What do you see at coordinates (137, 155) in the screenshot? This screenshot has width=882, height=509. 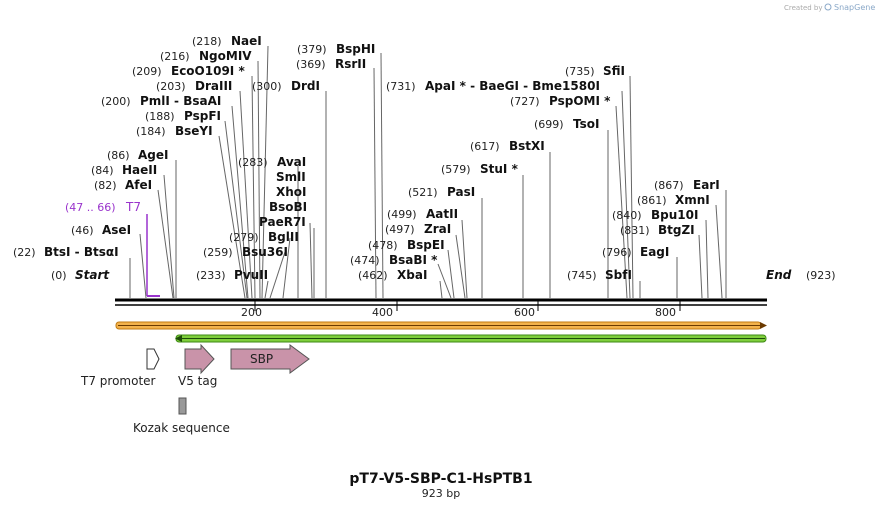 I see `site-agei: (86) AgeI` at bounding box center [137, 155].